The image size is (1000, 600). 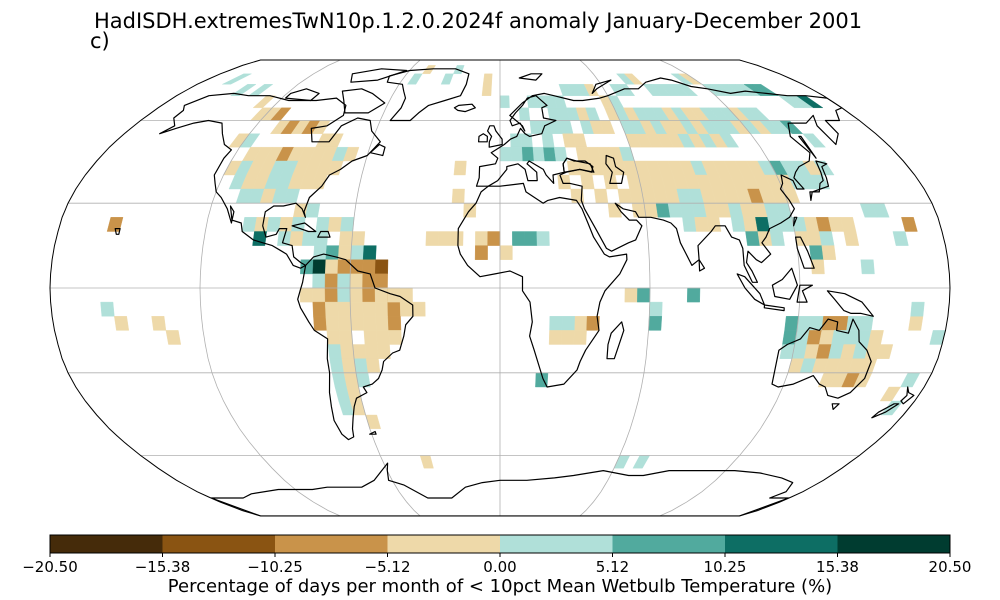 I want to click on coastline-philippines, so click(x=805, y=252).